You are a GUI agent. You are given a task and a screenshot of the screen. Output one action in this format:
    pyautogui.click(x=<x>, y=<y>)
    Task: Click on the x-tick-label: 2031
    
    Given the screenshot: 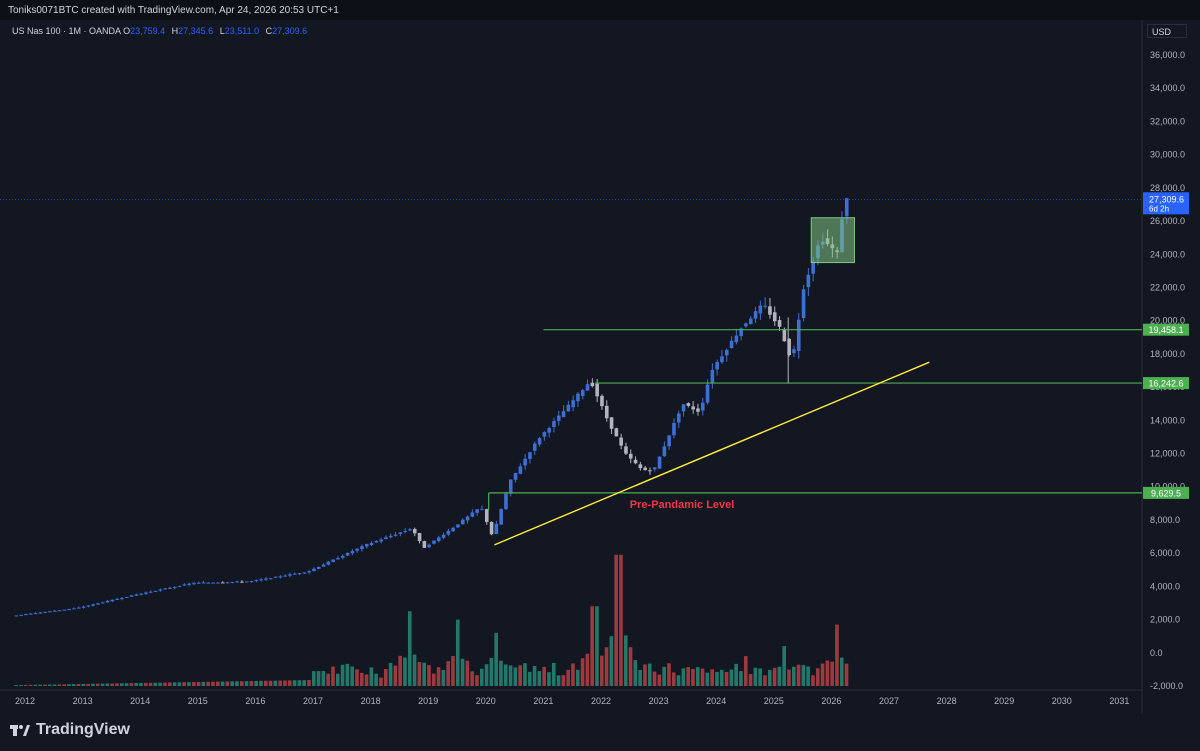 What is the action you would take?
    pyautogui.click(x=1119, y=701)
    